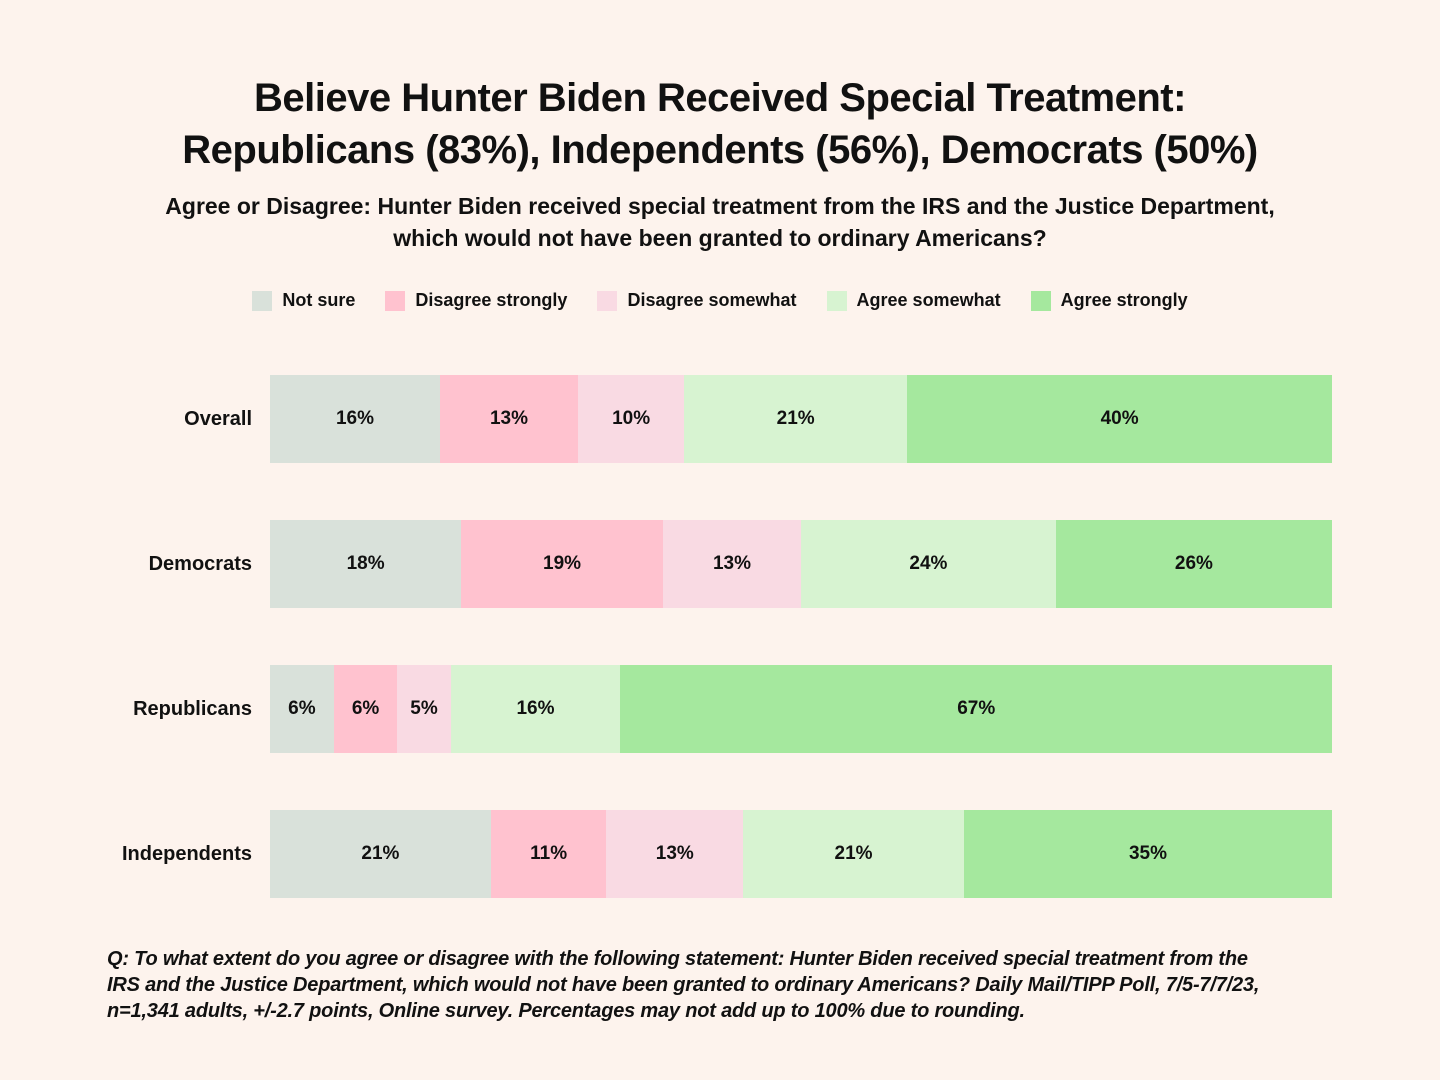 The width and height of the screenshot is (1440, 1080). What do you see at coordinates (1119, 419) in the screenshot?
I see `bar-segment: 40%` at bounding box center [1119, 419].